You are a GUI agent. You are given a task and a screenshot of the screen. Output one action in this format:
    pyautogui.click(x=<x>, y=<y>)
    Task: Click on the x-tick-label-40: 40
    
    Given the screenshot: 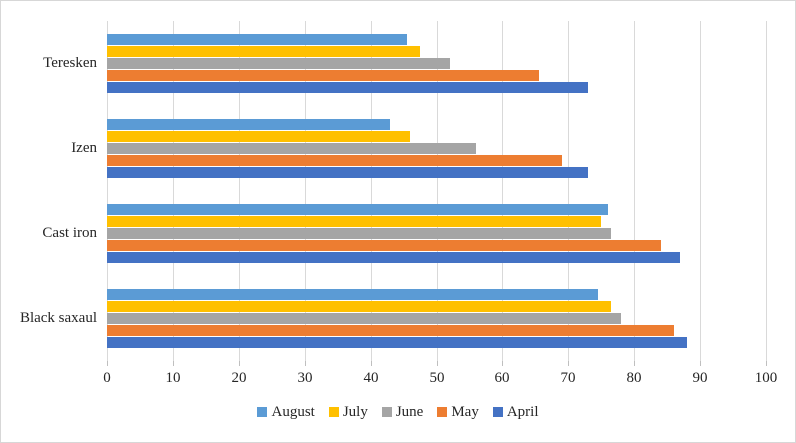 What is the action you would take?
    pyautogui.click(x=371, y=378)
    